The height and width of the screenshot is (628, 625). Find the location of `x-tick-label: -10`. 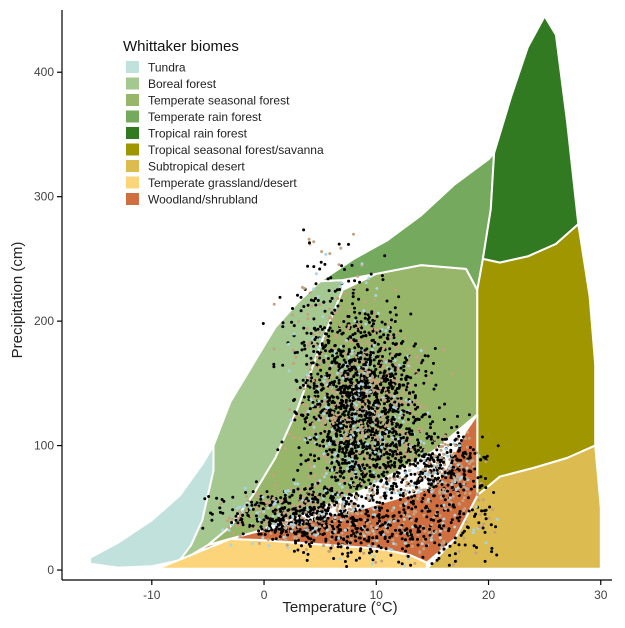

x-tick-label: -10 is located at coordinates (152, 595).